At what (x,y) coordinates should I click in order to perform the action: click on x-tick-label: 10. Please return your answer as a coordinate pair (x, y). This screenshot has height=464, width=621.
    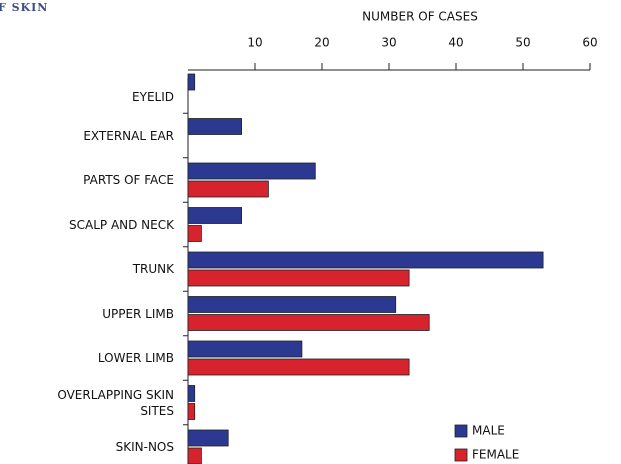
    Looking at the image, I should click on (254, 43).